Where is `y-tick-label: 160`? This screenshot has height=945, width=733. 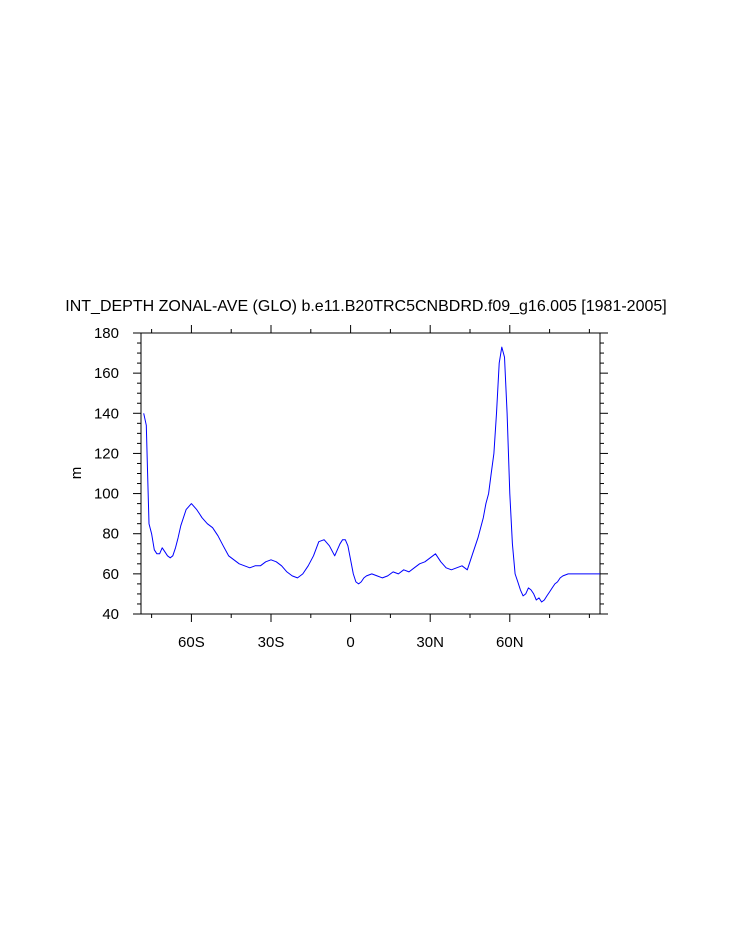
y-tick-label: 160 is located at coordinates (106, 373).